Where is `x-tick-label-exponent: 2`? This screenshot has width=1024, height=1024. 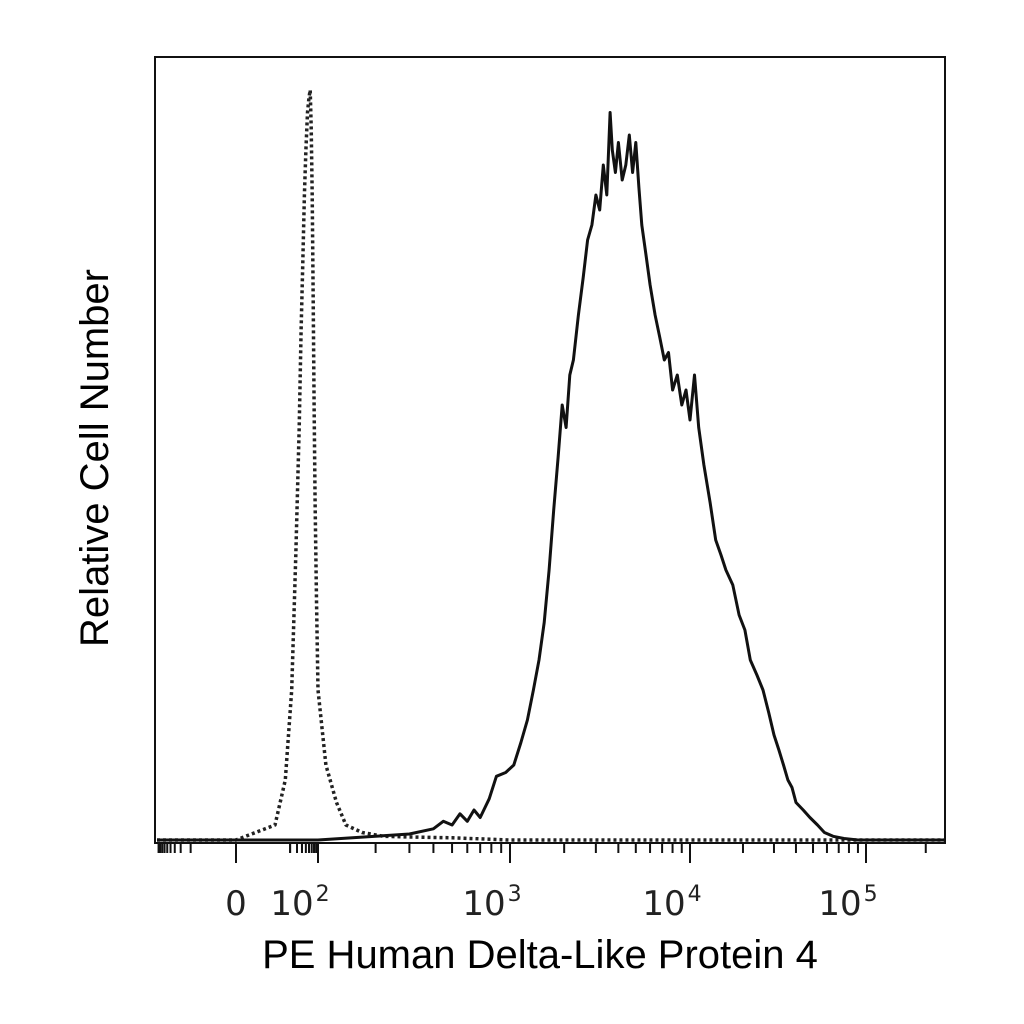 x-tick-label-exponent: 2 is located at coordinates (323, 894).